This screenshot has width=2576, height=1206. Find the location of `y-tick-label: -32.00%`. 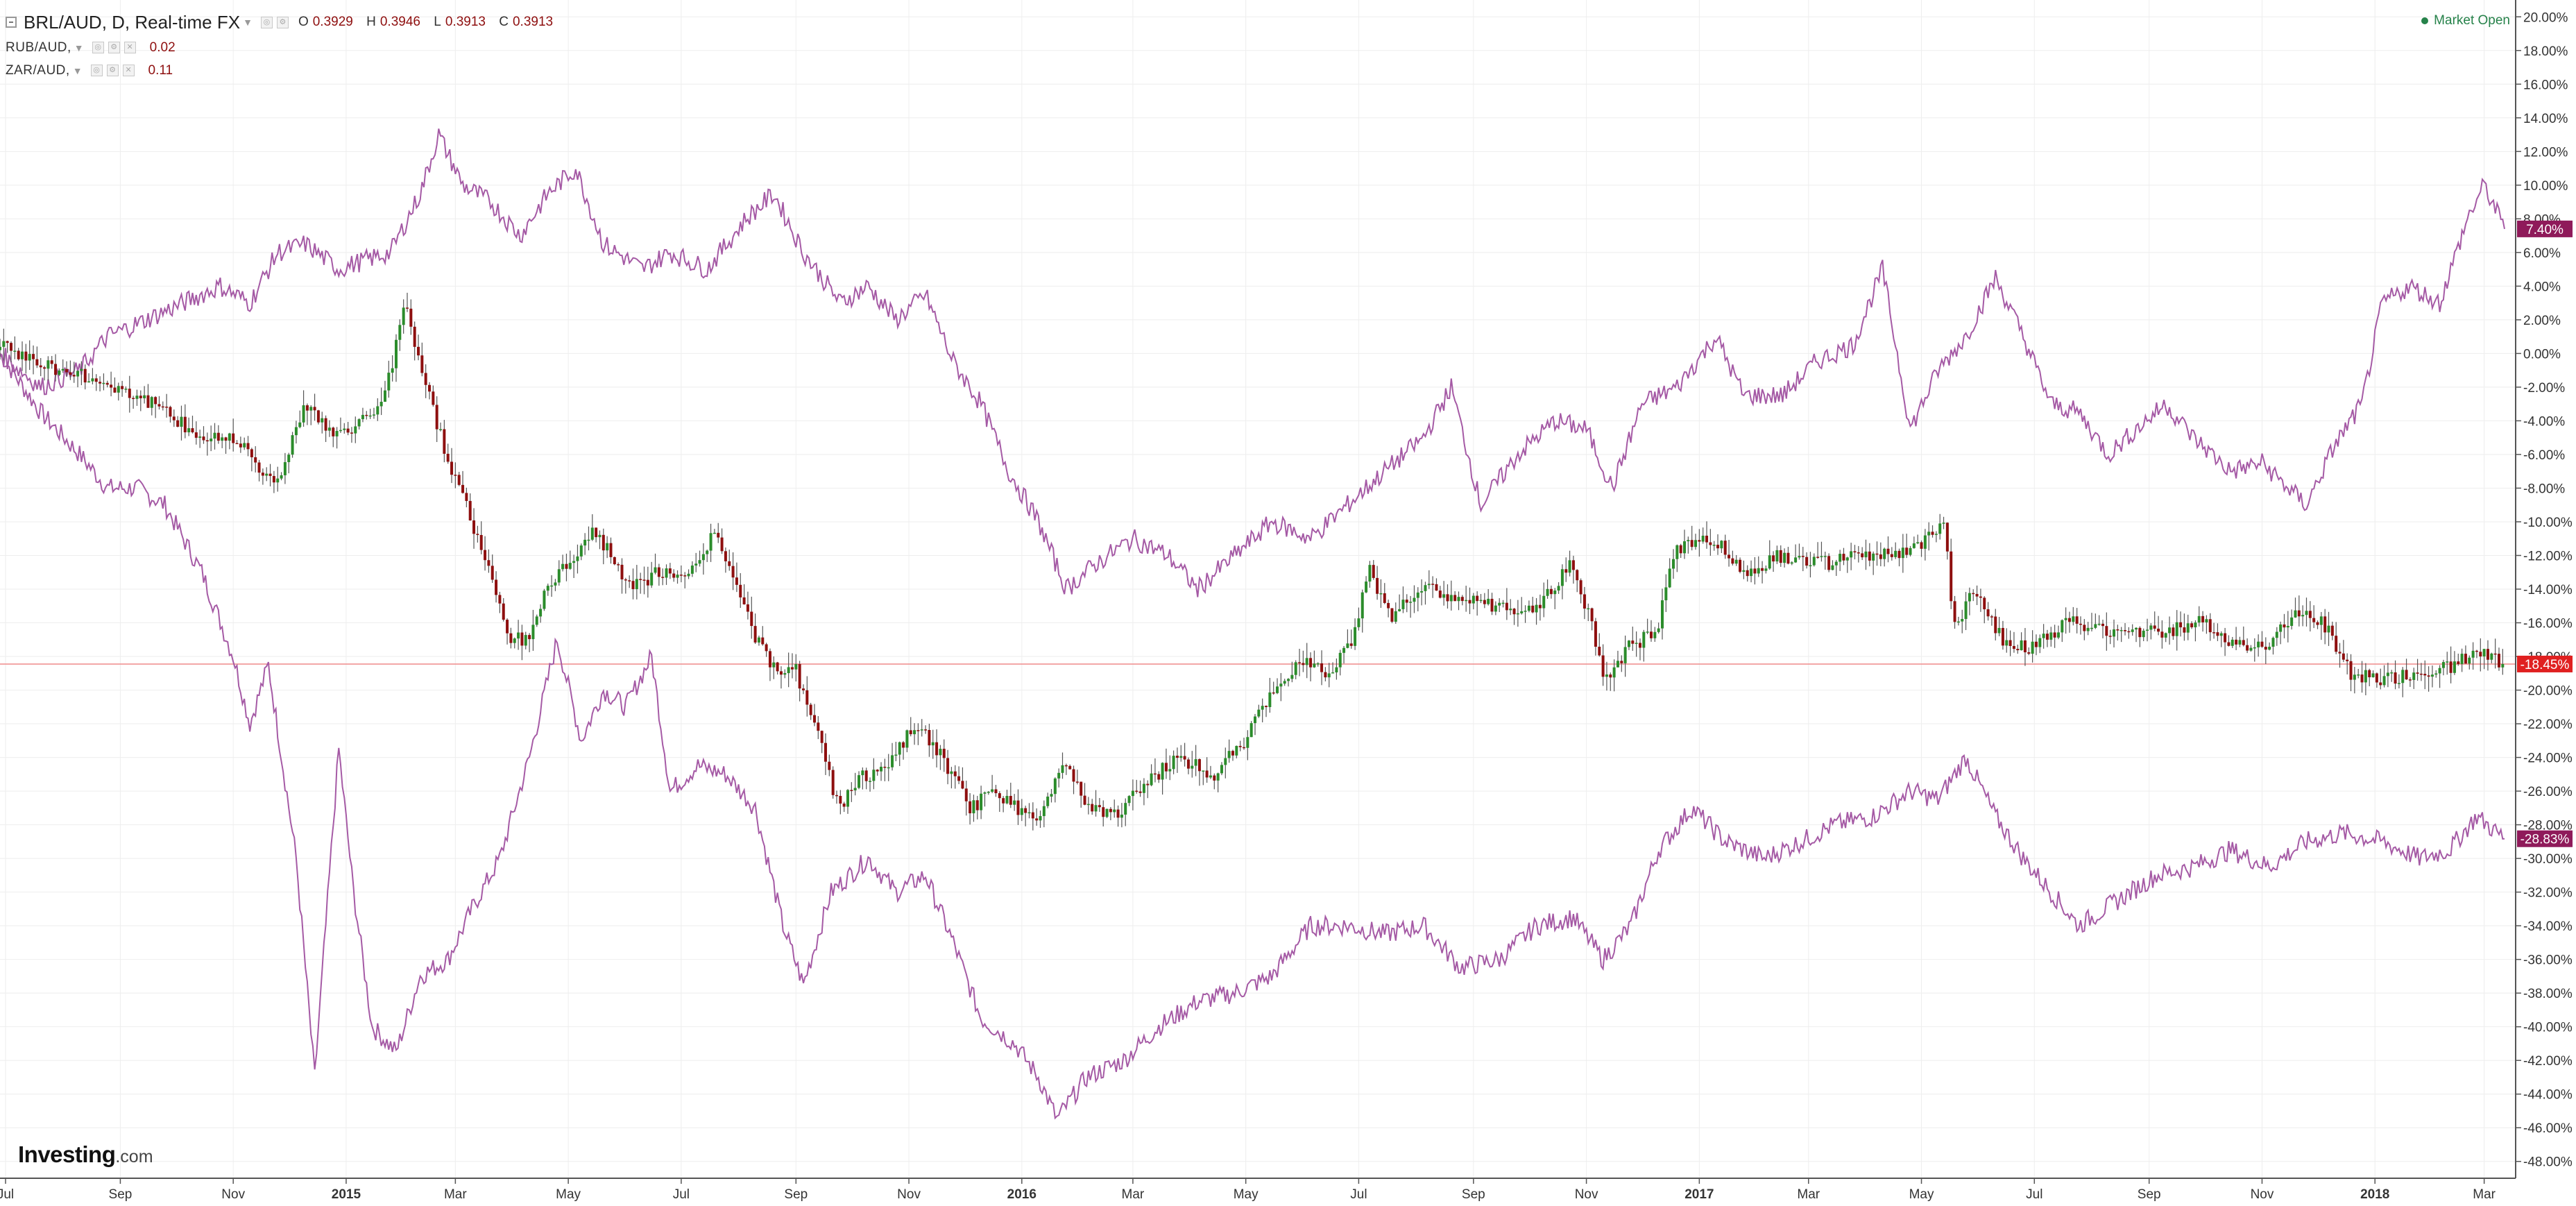

y-tick-label: -32.00% is located at coordinates (2548, 893).